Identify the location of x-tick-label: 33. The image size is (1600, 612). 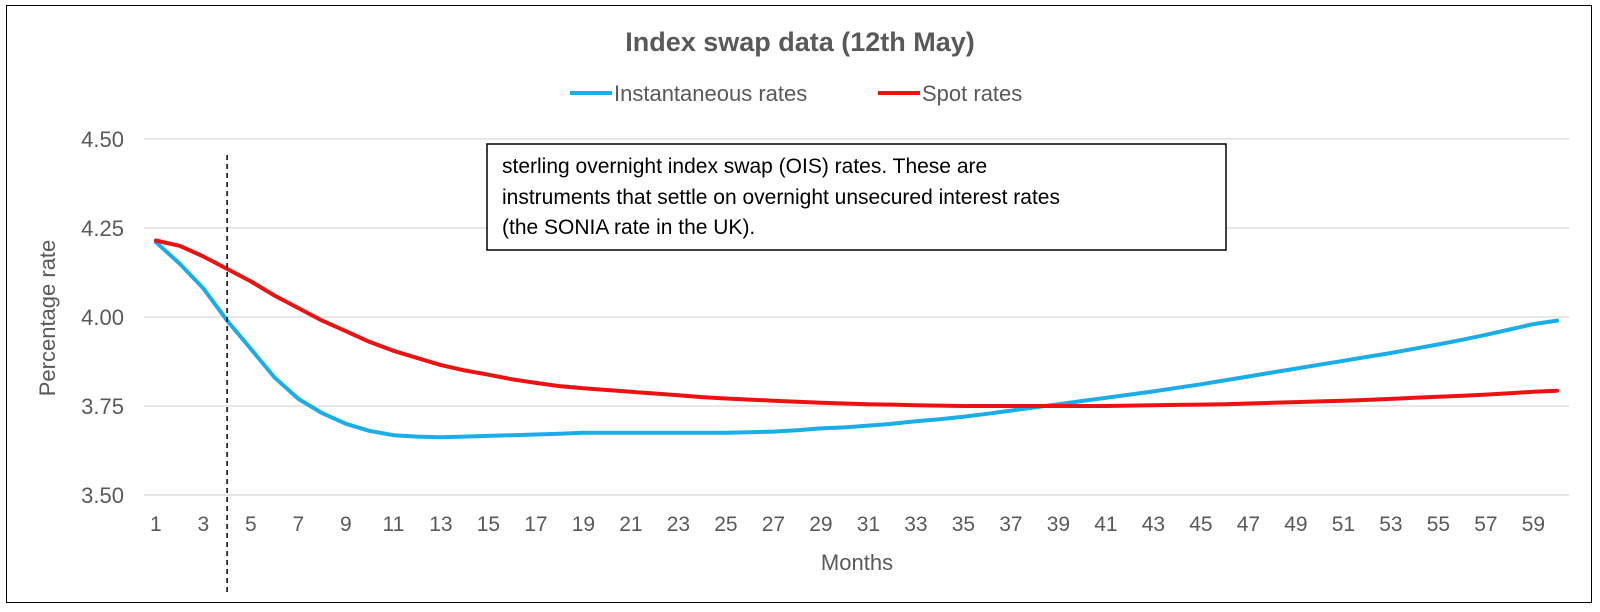
(915, 524).